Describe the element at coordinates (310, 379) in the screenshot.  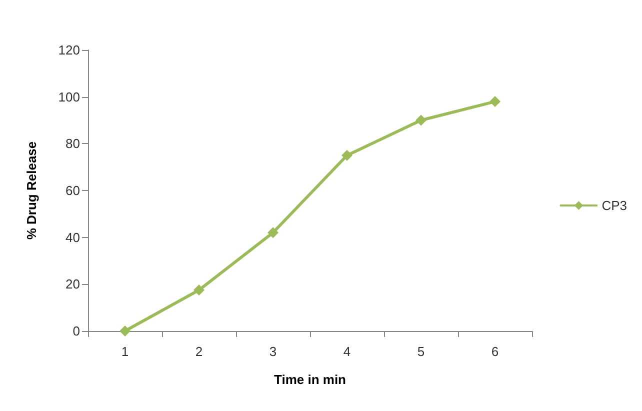
I see `x-axis-title: Time in min` at that location.